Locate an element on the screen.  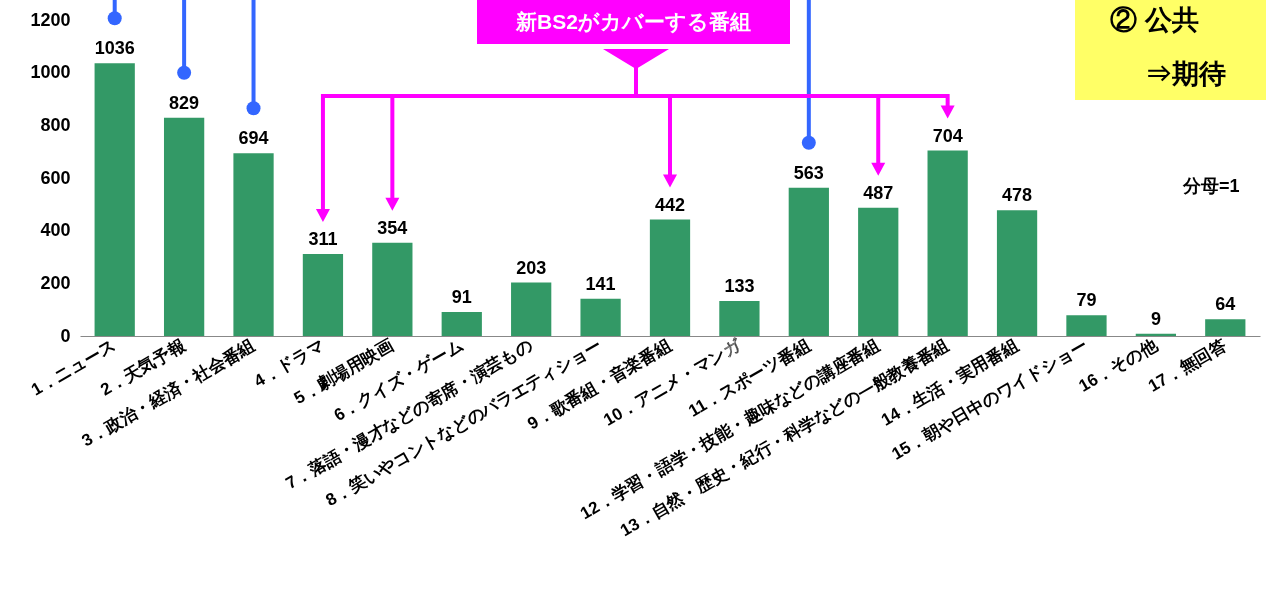
data-label: 311 is located at coordinates (323, 239).